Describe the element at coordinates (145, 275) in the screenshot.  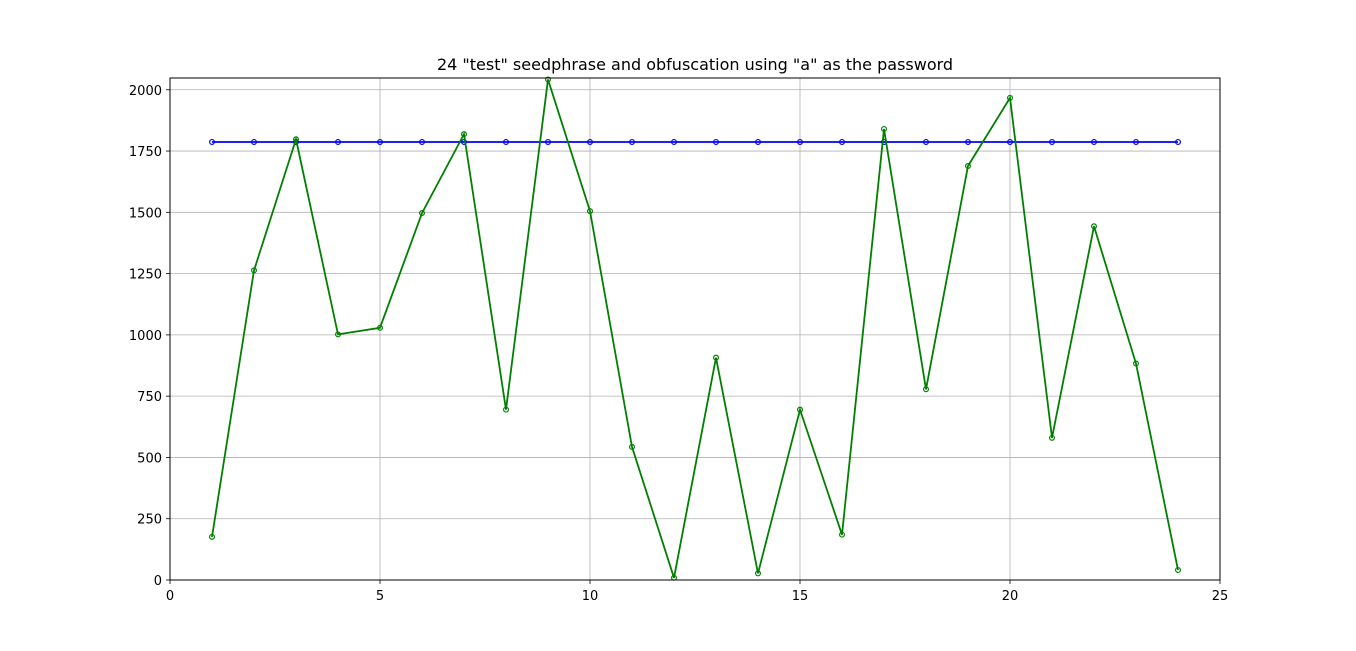
I see `y-tick-label: 1250` at that location.